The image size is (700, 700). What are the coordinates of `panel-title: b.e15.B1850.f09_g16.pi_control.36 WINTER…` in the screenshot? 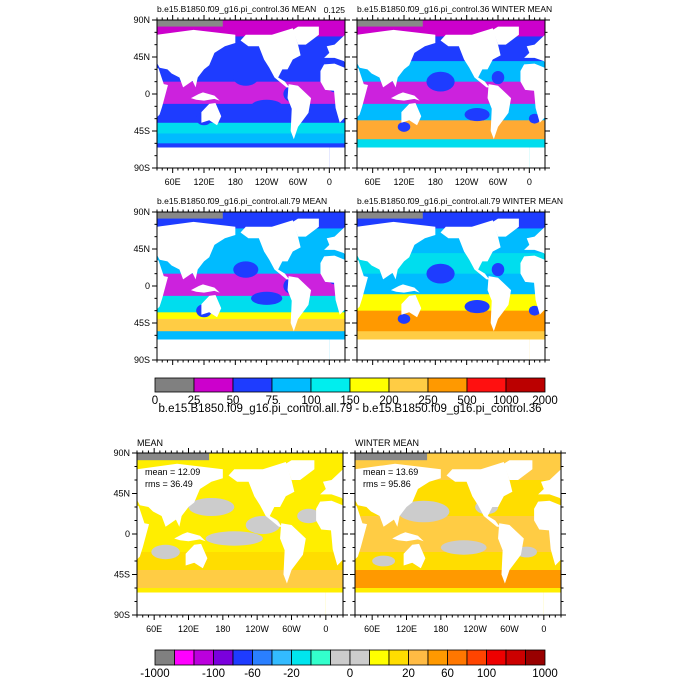 It's located at (454, 9).